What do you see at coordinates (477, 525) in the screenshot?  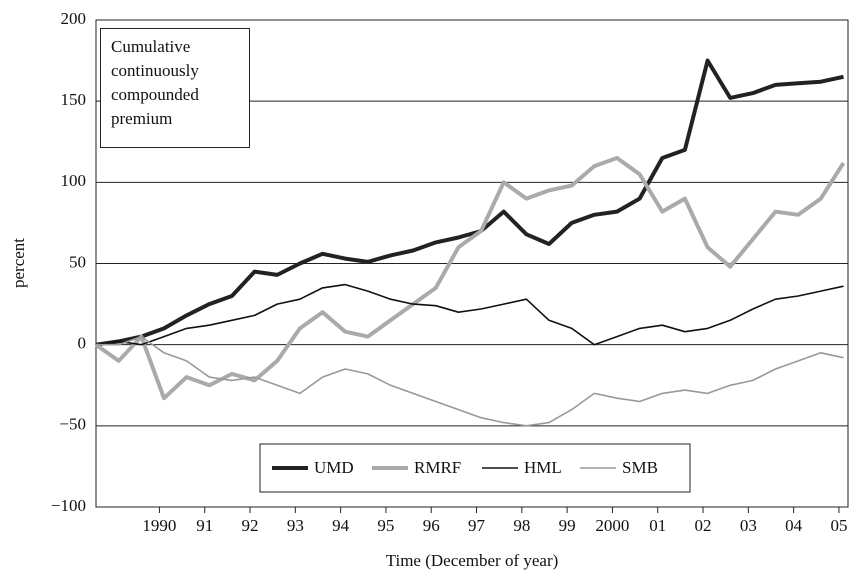 I see `x-tick-label: 97` at bounding box center [477, 525].